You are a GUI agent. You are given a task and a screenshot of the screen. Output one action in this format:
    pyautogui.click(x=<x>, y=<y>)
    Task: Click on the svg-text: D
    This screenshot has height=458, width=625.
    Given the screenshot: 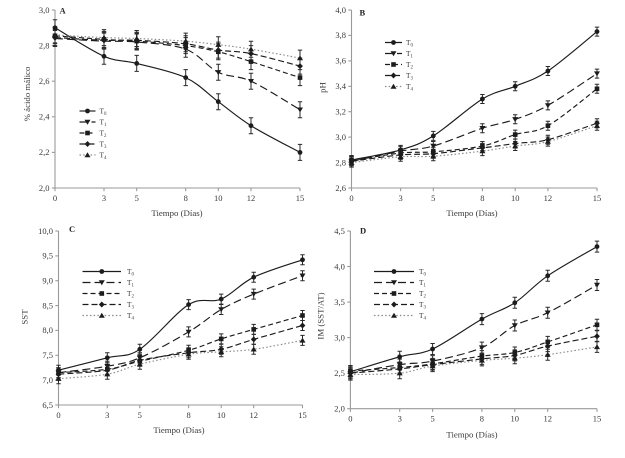 What is the action you would take?
    pyautogui.click(x=363, y=231)
    